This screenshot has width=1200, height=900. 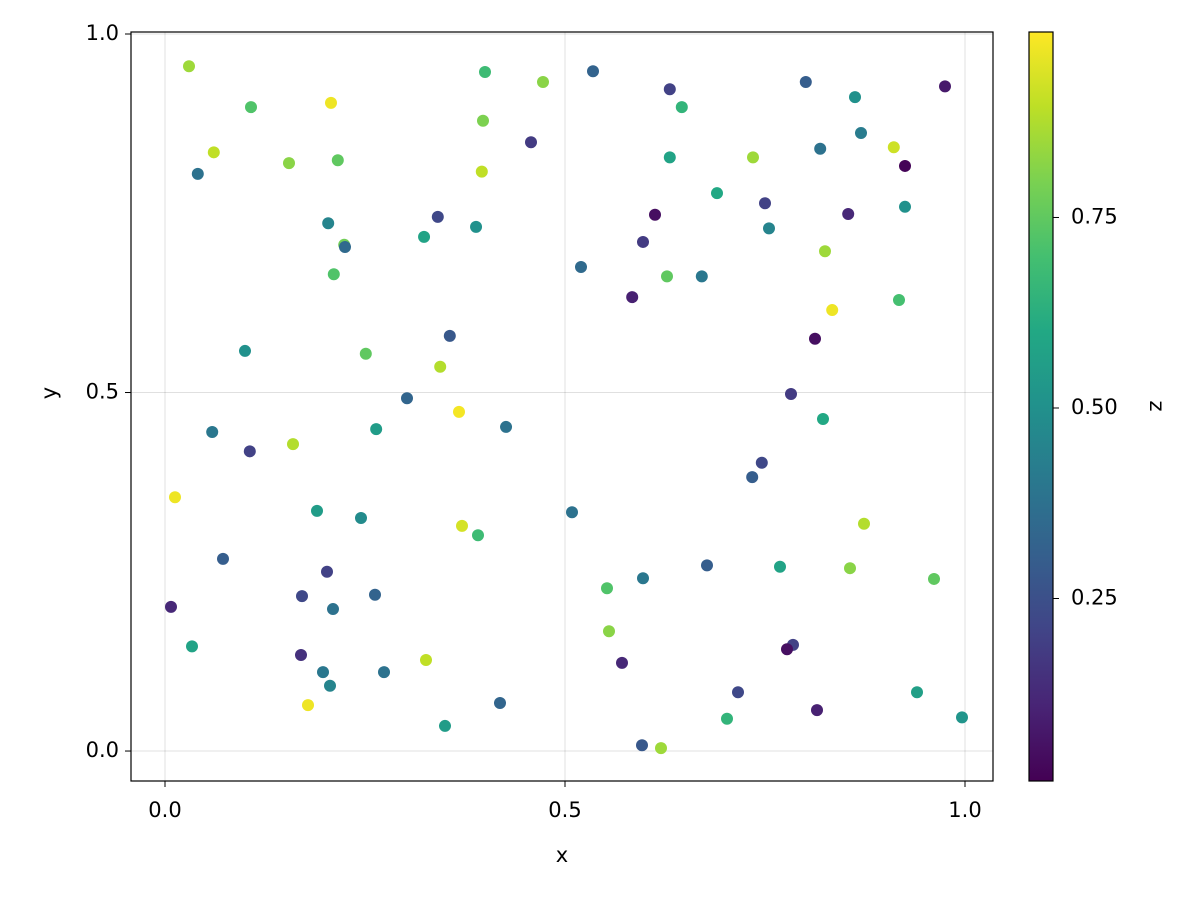 I want to click on colorbar-tick-label: 0.75, so click(x=1094, y=216).